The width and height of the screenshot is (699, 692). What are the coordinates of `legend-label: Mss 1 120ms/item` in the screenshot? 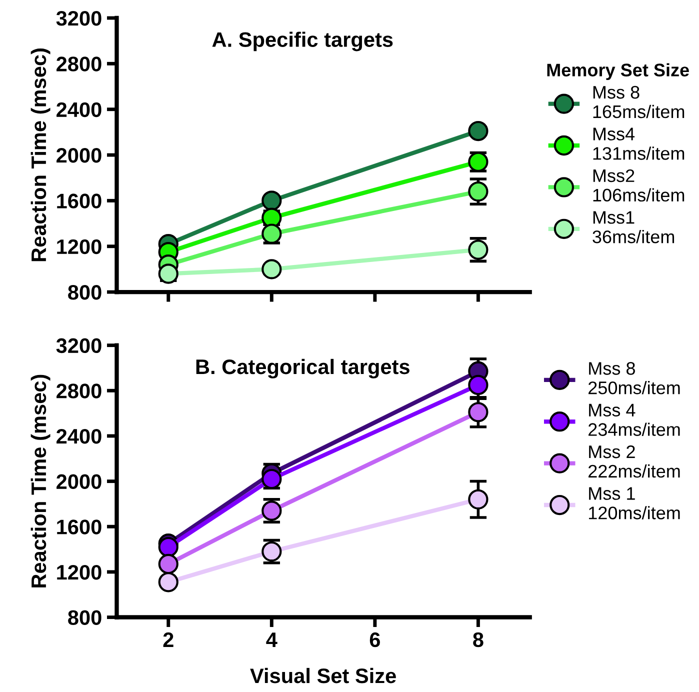 It's located at (634, 503).